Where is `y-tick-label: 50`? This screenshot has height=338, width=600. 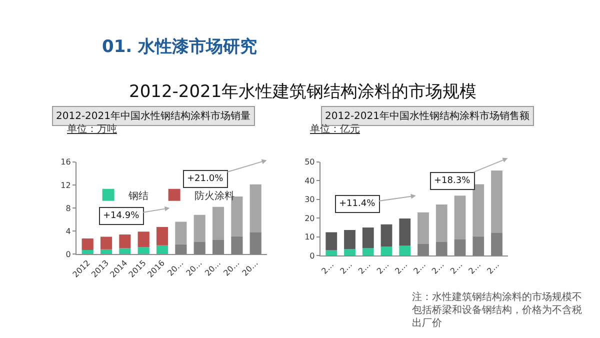 y-tick-label: 50 is located at coordinates (309, 162).